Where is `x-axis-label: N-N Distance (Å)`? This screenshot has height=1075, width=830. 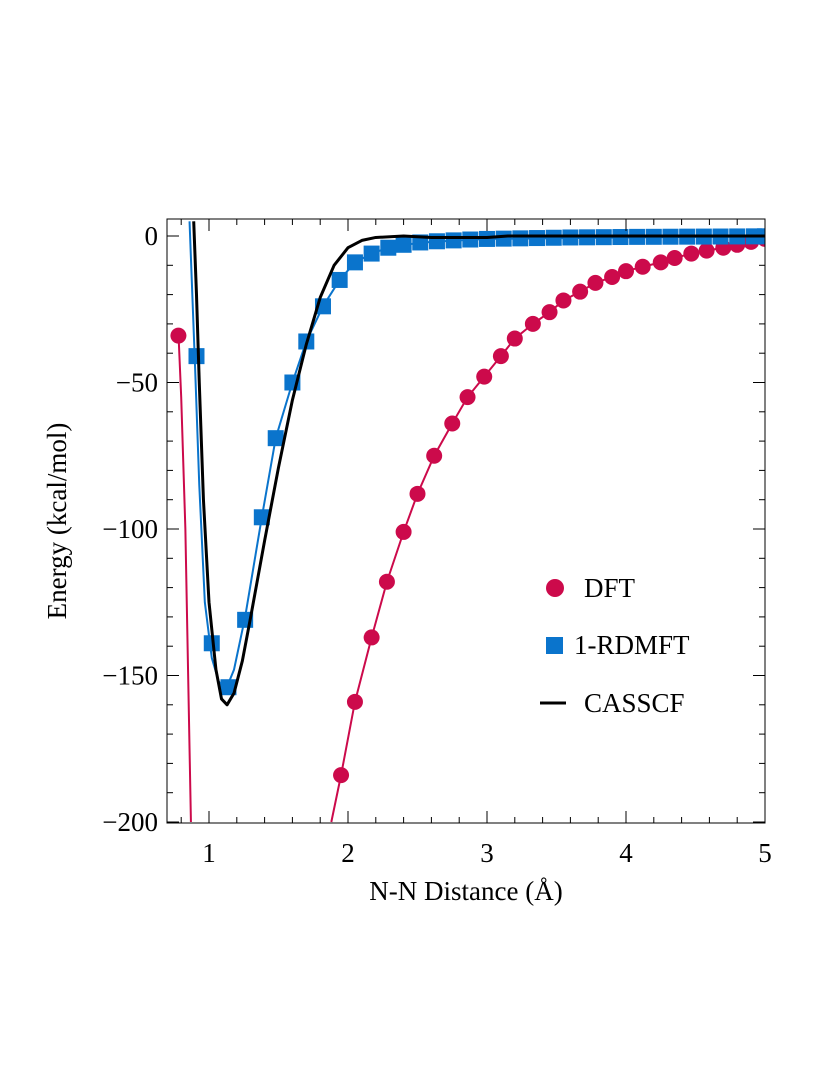
x-axis-label: N-N Distance (Å) is located at coordinates (465, 891).